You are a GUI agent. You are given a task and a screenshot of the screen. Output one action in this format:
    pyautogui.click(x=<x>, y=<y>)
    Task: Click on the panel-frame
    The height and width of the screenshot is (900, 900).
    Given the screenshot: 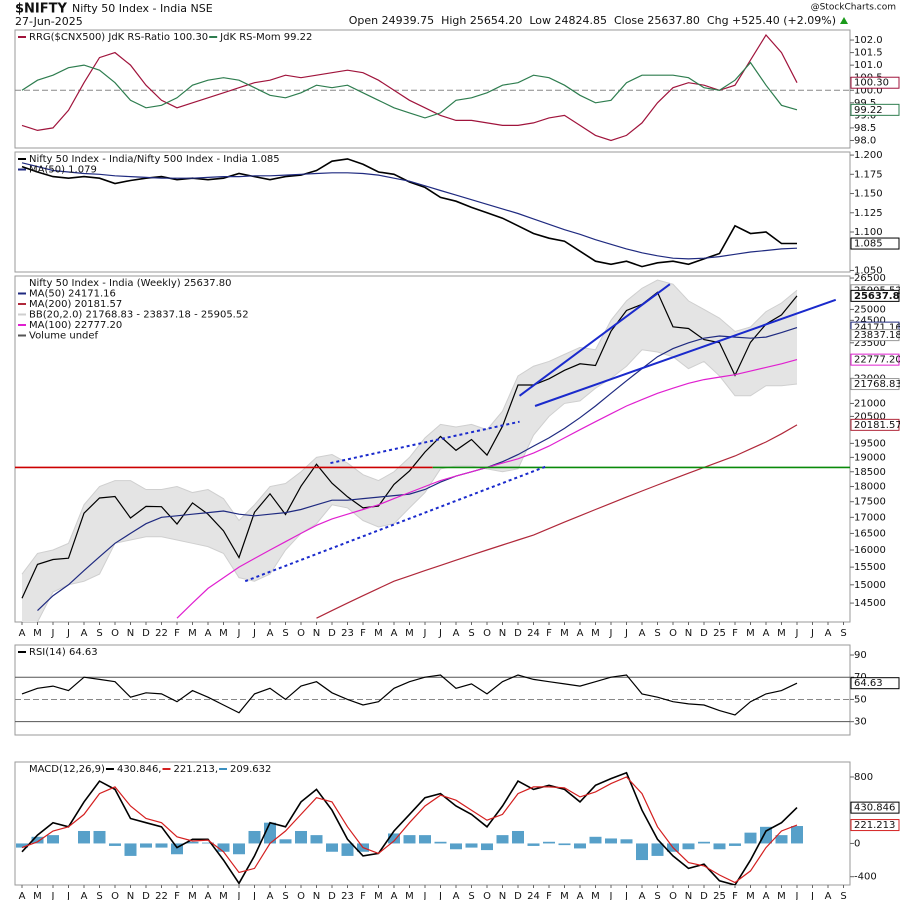 What is the action you would take?
    pyautogui.click(x=432, y=212)
    